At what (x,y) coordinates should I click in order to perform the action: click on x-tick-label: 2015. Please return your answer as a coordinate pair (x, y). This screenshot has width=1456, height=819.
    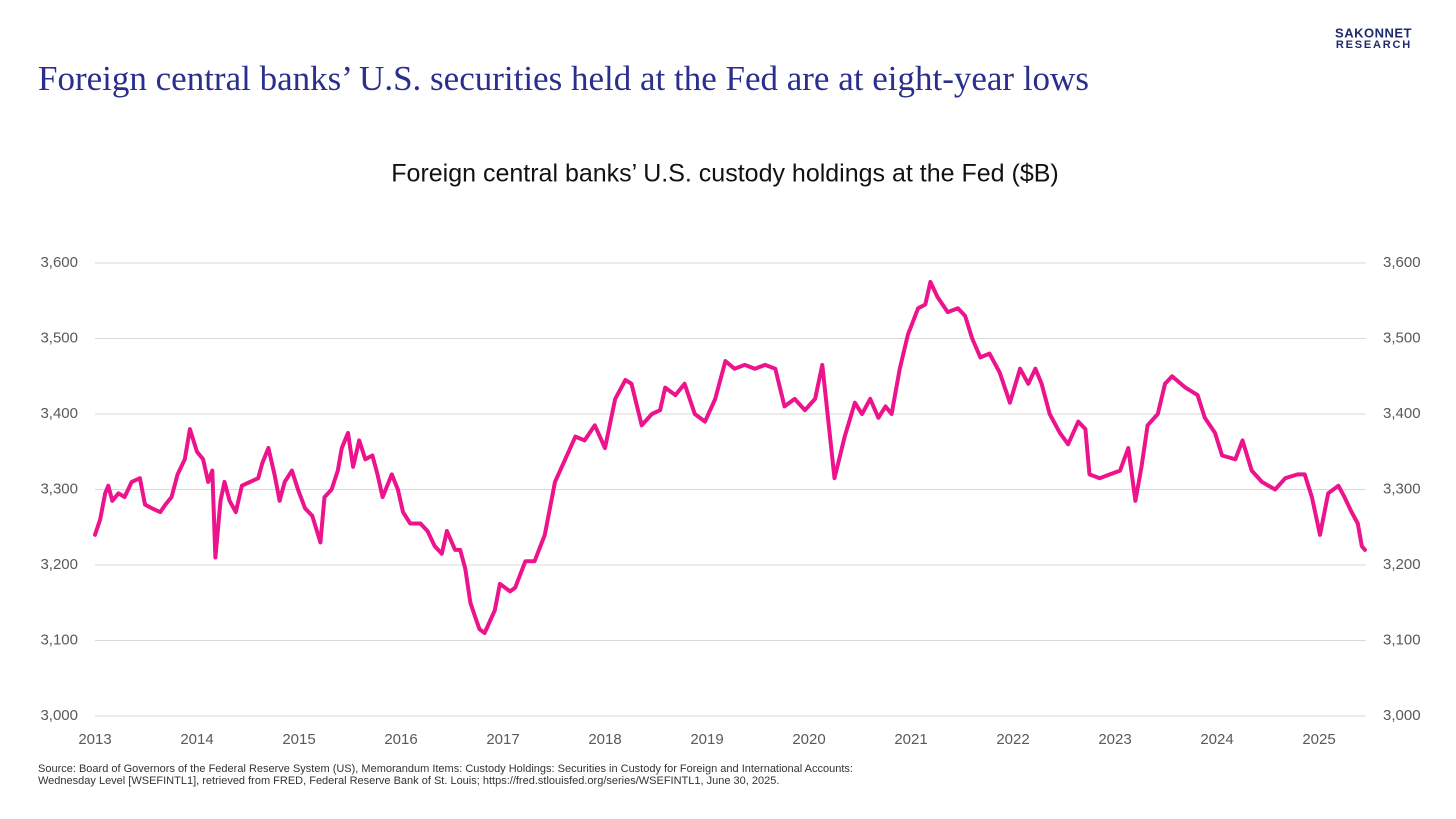
    Looking at the image, I should click on (298, 739).